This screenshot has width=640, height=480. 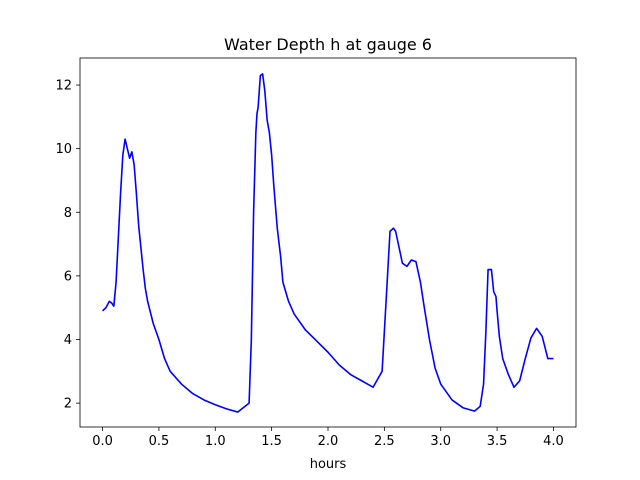 What do you see at coordinates (215, 441) in the screenshot?
I see `x-tick-label: 1.0` at bounding box center [215, 441].